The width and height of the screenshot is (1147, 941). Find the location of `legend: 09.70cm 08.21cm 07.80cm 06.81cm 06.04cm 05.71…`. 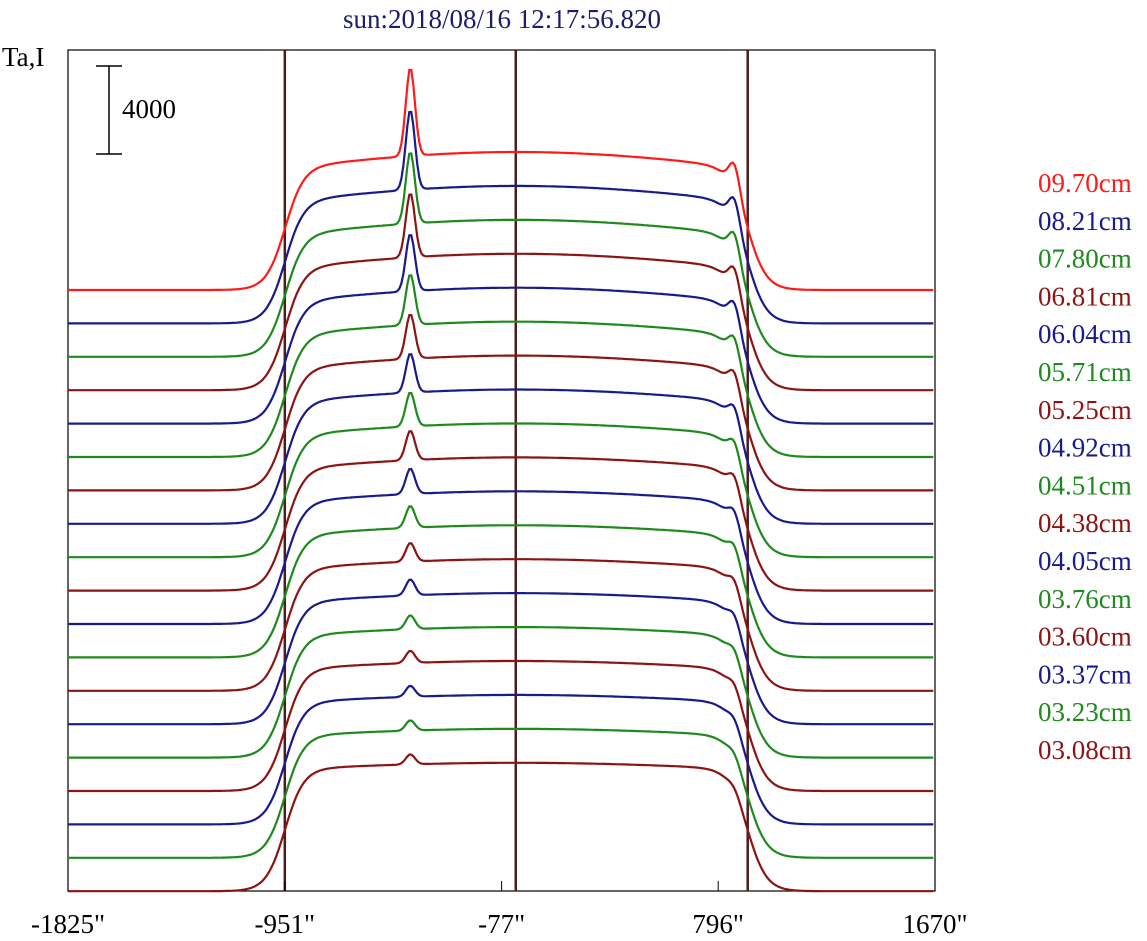

legend: 09.70cm 08.21cm 07.80cm 06.81cm 06.04cm 05.71… is located at coordinates (1085, 466).